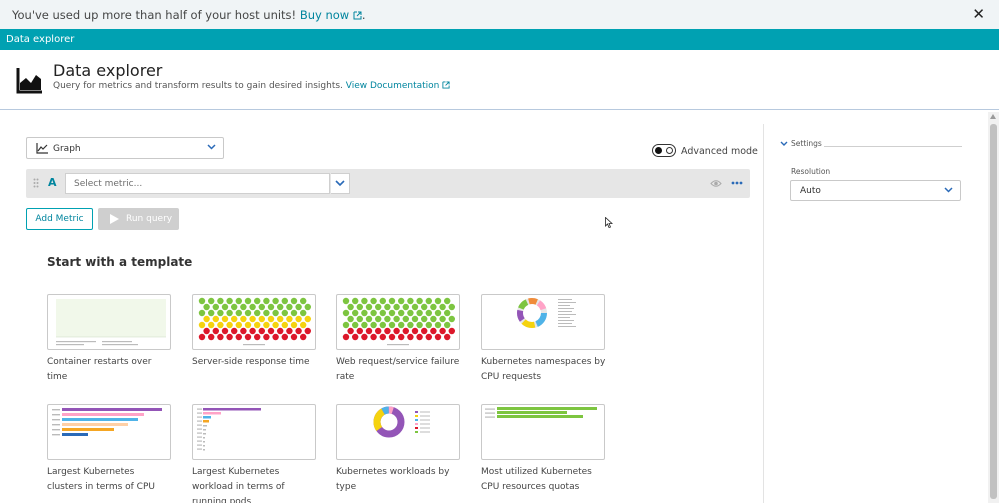 This screenshot has height=503, width=999. What do you see at coordinates (993, 116) in the screenshot?
I see `scroll-up-arrow-icon` at bounding box center [993, 116].